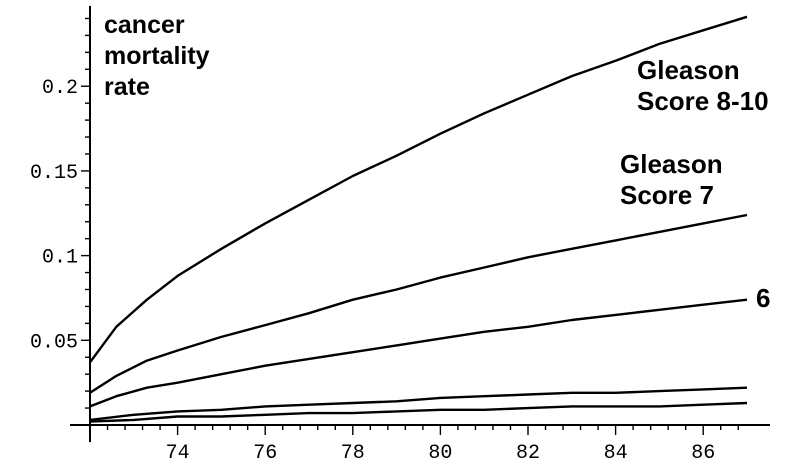 This screenshot has width=808, height=467. Describe the element at coordinates (144, 25) in the screenshot. I see `y-axis-label-line-1: cancer` at that location.